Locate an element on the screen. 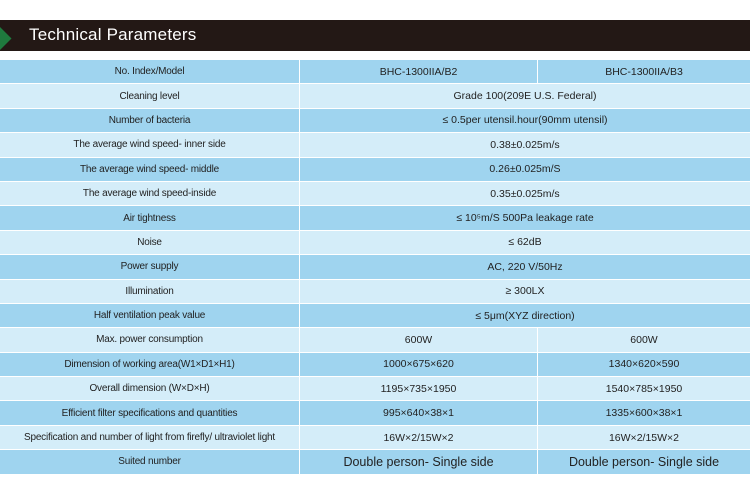 The image size is (750, 483). row-value: ≤ 5μm(XYZ direction) is located at coordinates (525, 316).